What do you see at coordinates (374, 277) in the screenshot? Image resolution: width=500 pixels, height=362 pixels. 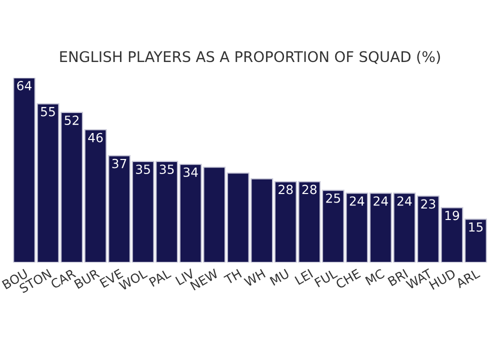 I see `x-tick-label: MC` at bounding box center [374, 277].